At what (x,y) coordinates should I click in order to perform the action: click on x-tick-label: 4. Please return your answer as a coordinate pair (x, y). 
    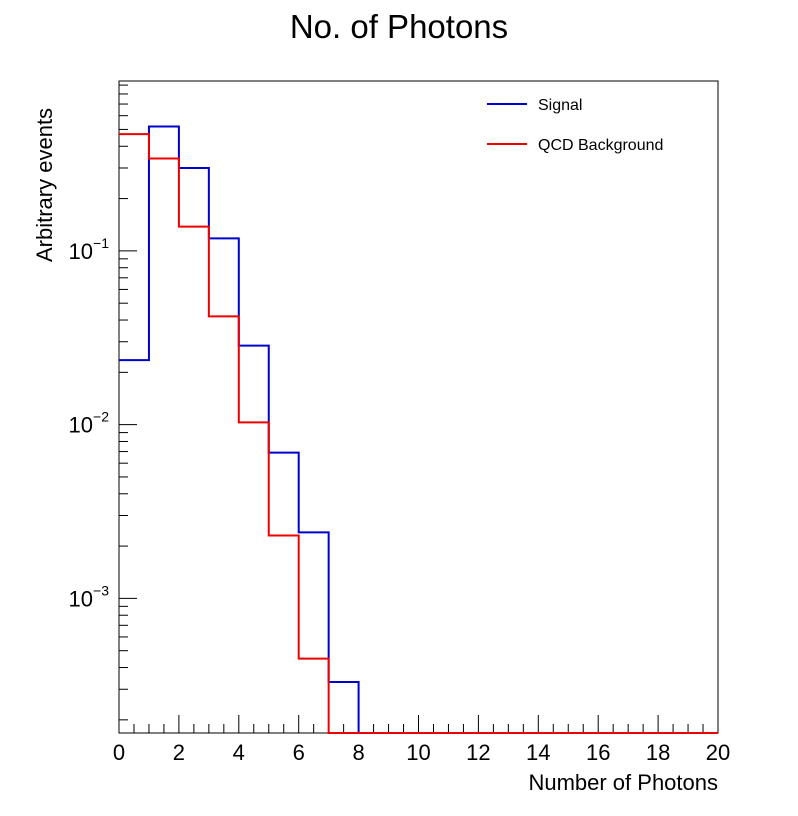
    Looking at the image, I should click on (239, 752).